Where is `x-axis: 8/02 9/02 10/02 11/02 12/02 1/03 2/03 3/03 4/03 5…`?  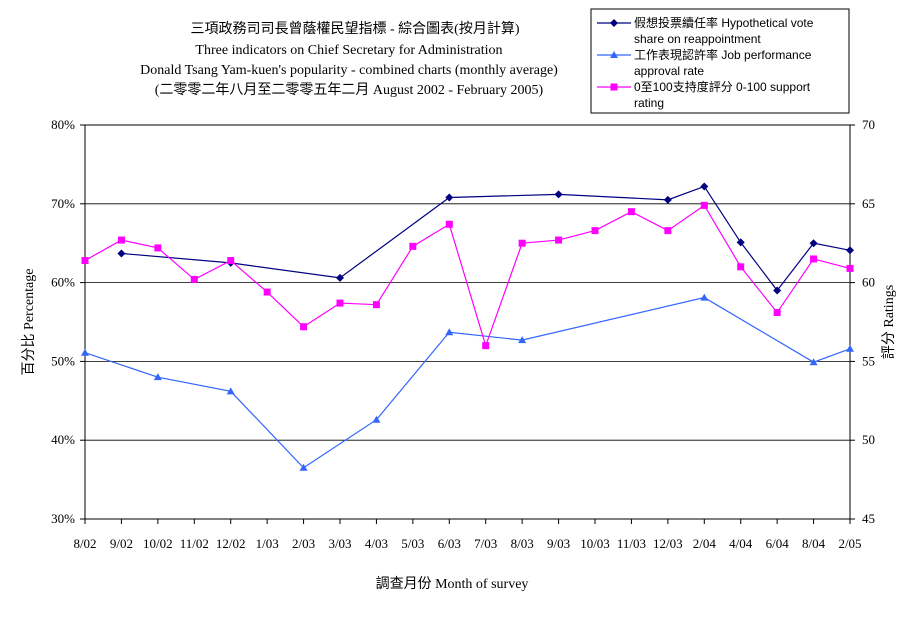
x-axis: 8/02 9/02 10/02 11/02 12/02 1/03 2/03 3/03 4/03 5… is located at coordinates (467, 535).